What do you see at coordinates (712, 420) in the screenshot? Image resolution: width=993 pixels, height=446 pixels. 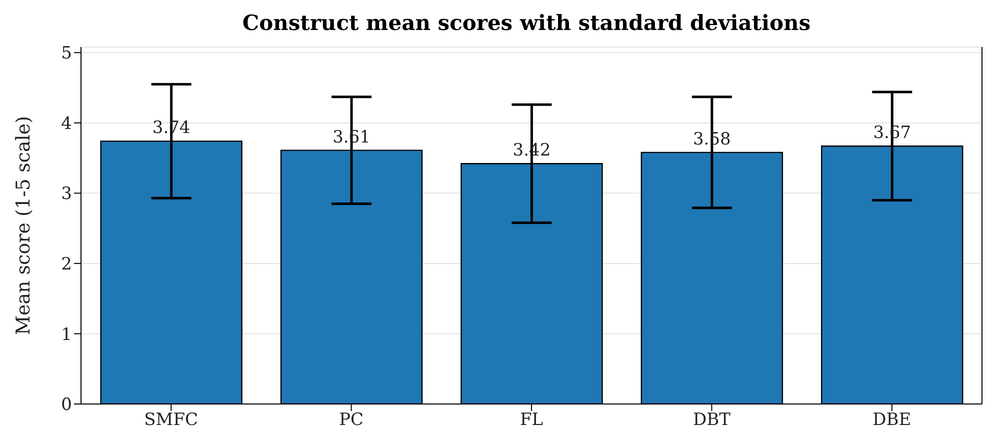 I see `x-tick-label: DBT` at bounding box center [712, 420].